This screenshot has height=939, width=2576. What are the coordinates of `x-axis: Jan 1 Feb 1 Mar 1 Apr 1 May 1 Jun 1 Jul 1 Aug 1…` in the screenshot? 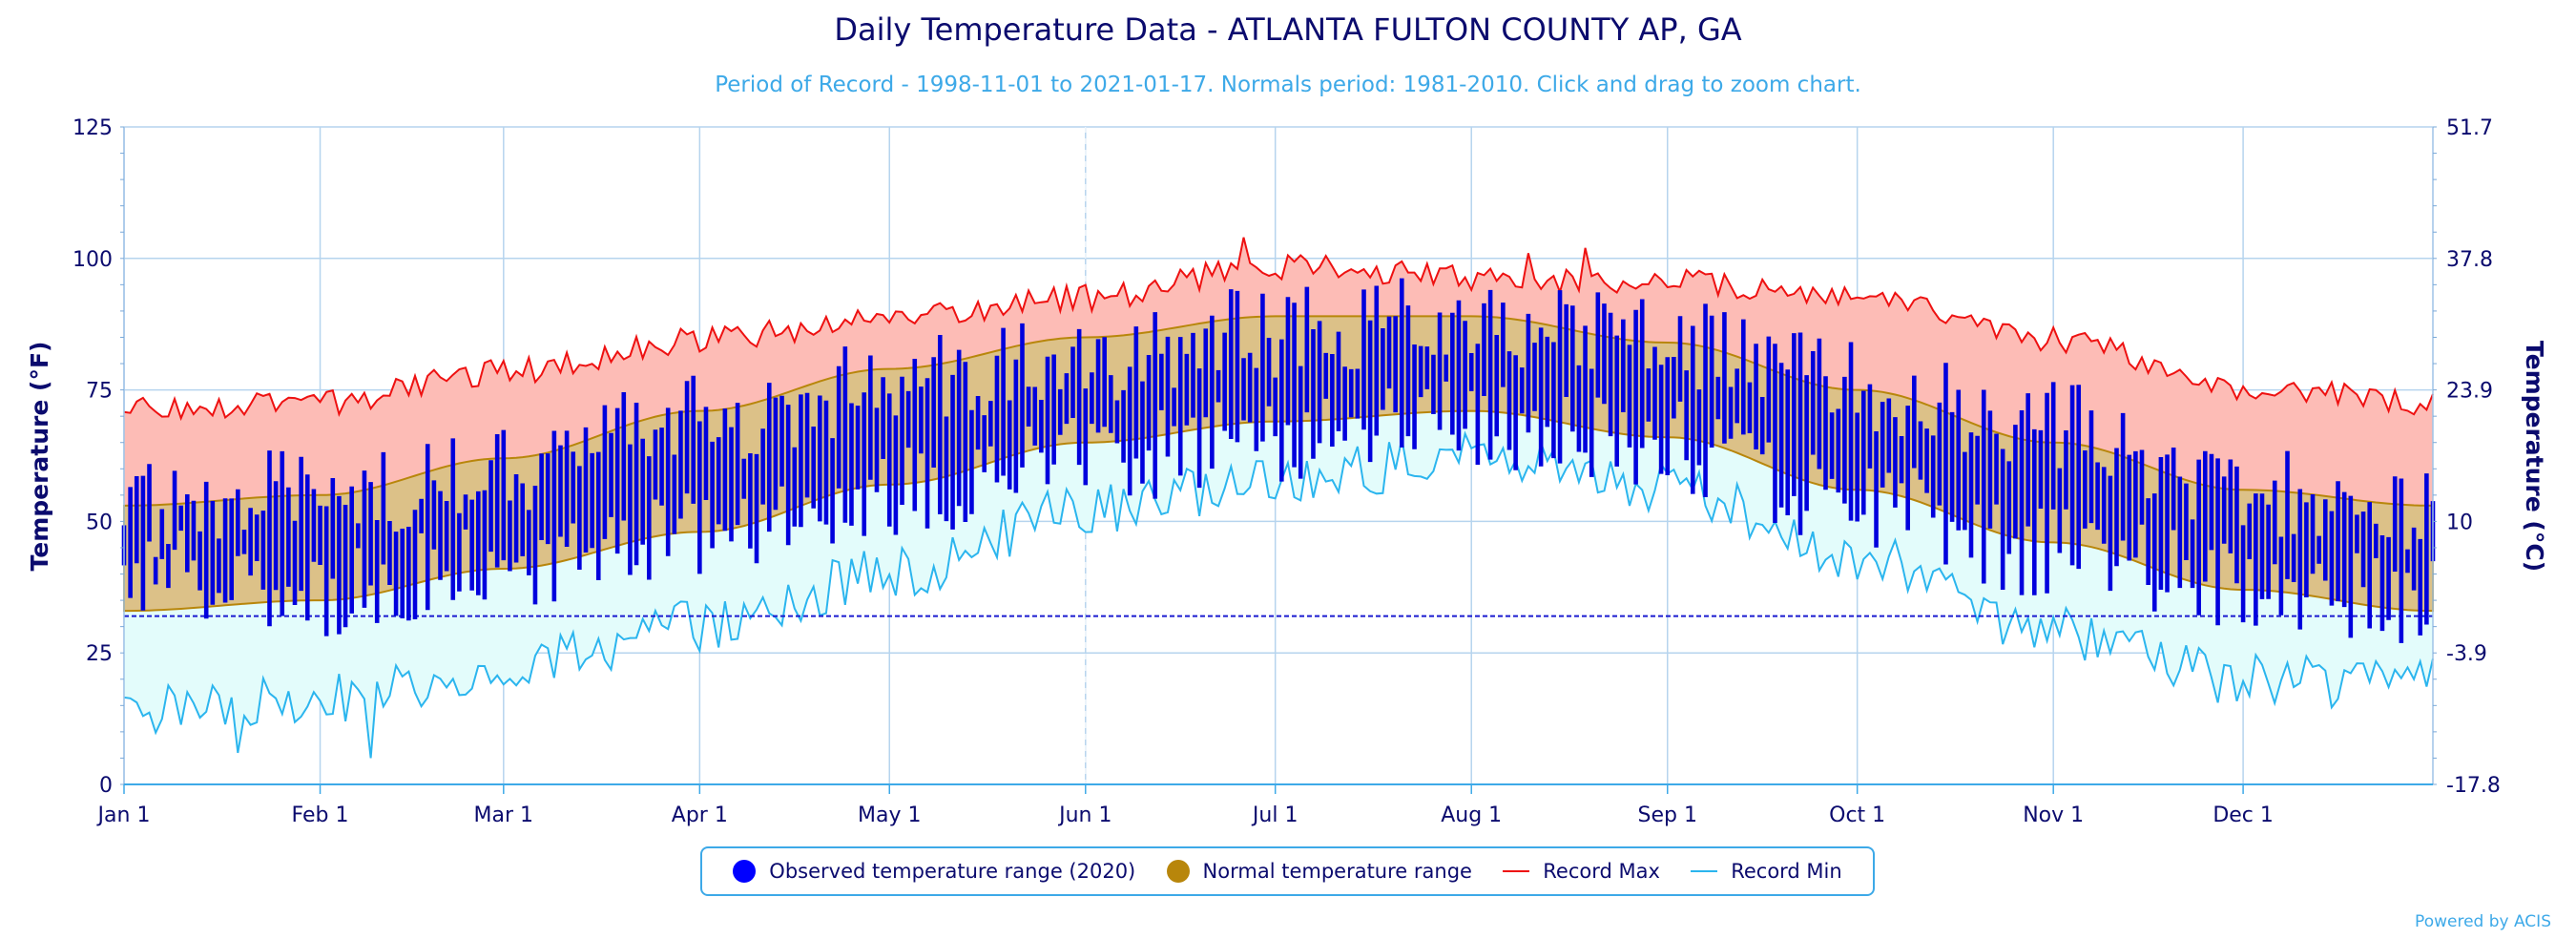 It's located at (1264, 805).